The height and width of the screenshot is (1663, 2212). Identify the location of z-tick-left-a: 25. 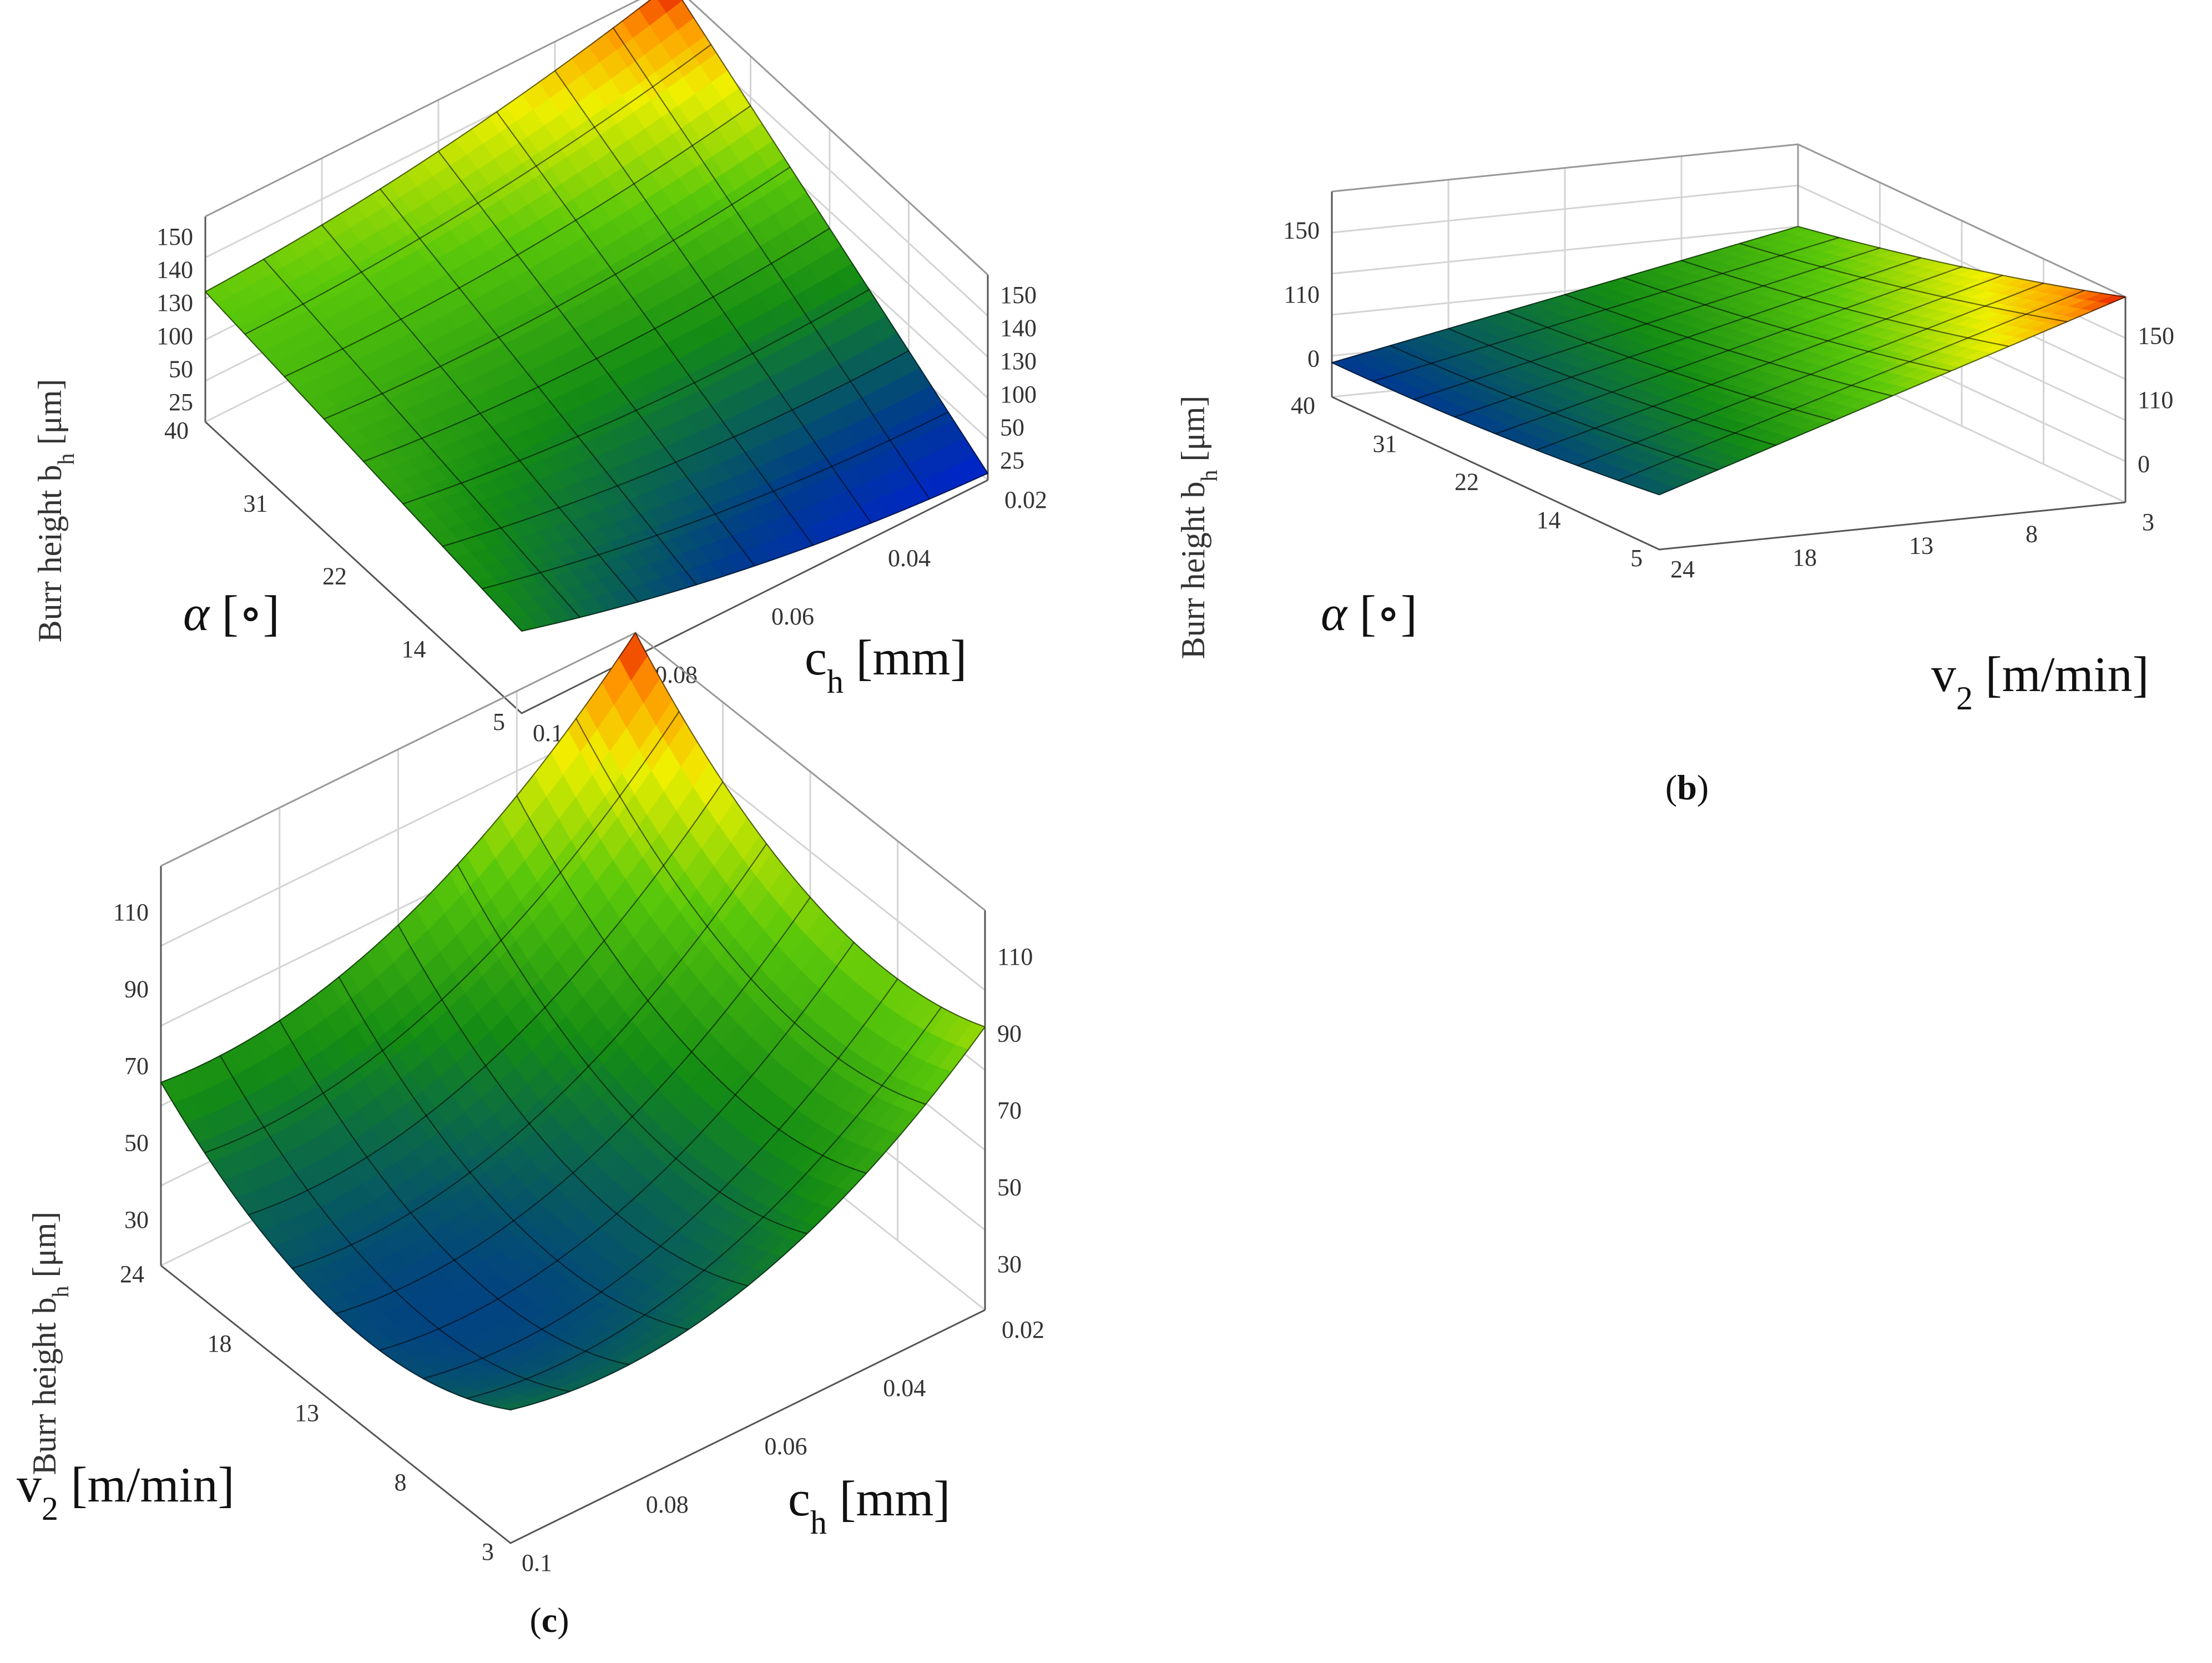
(181, 402).